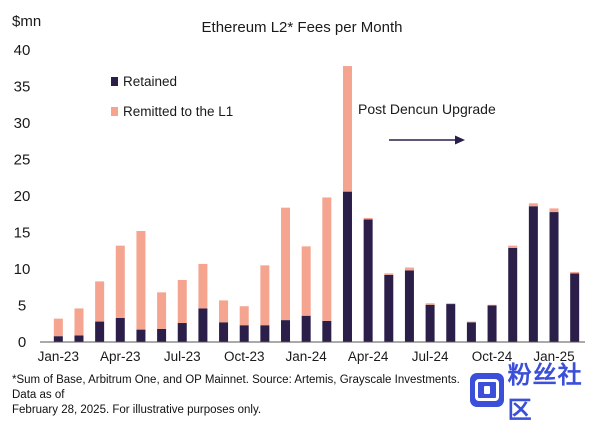  Describe the element at coordinates (487, 390) in the screenshot. I see `square-logo-icon` at that location.